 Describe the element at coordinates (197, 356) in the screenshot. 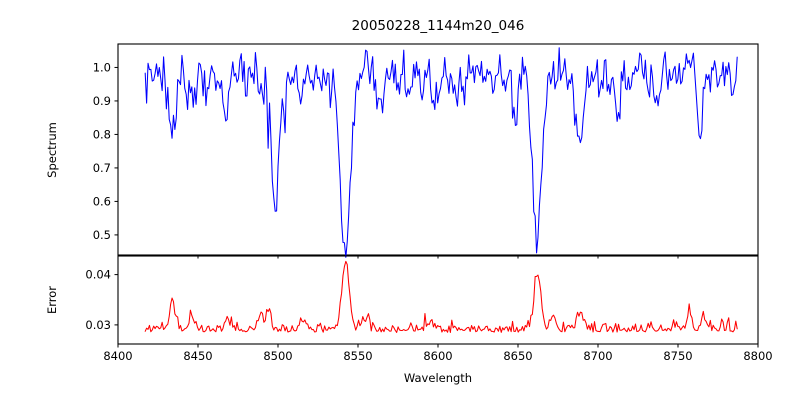

I see `x-tick-label: 8450` at that location.